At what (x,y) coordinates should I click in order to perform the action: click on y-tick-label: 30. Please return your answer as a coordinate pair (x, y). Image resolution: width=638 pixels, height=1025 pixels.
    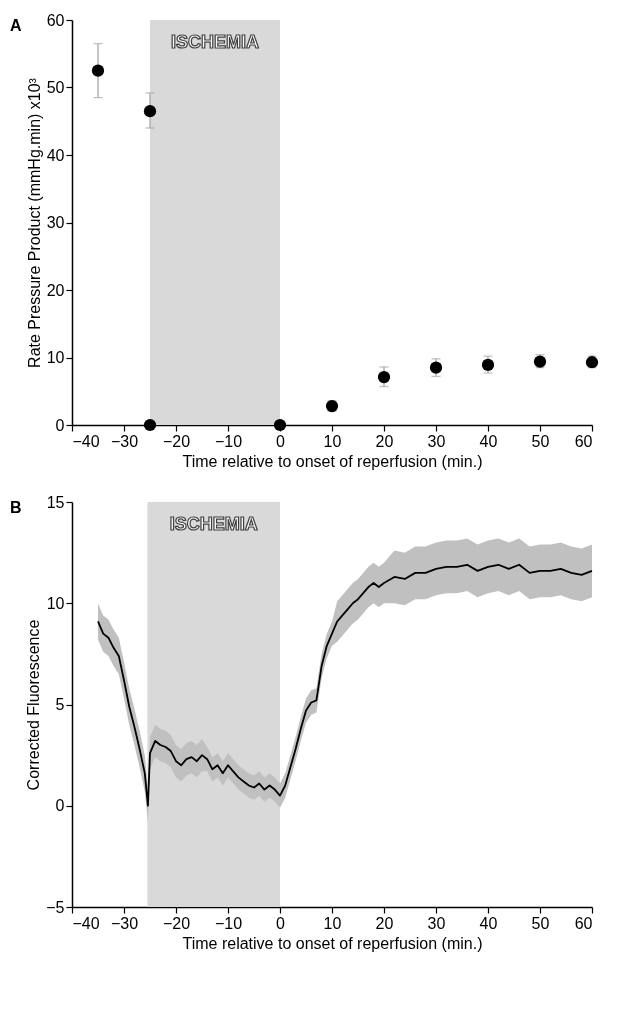
    Looking at the image, I should click on (55, 222).